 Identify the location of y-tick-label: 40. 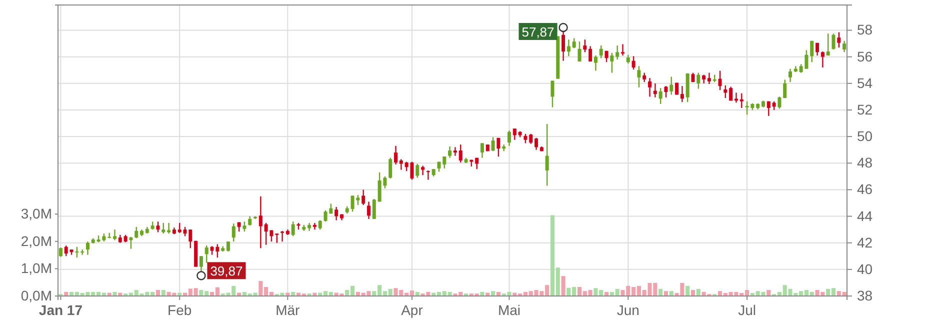
(865, 268).